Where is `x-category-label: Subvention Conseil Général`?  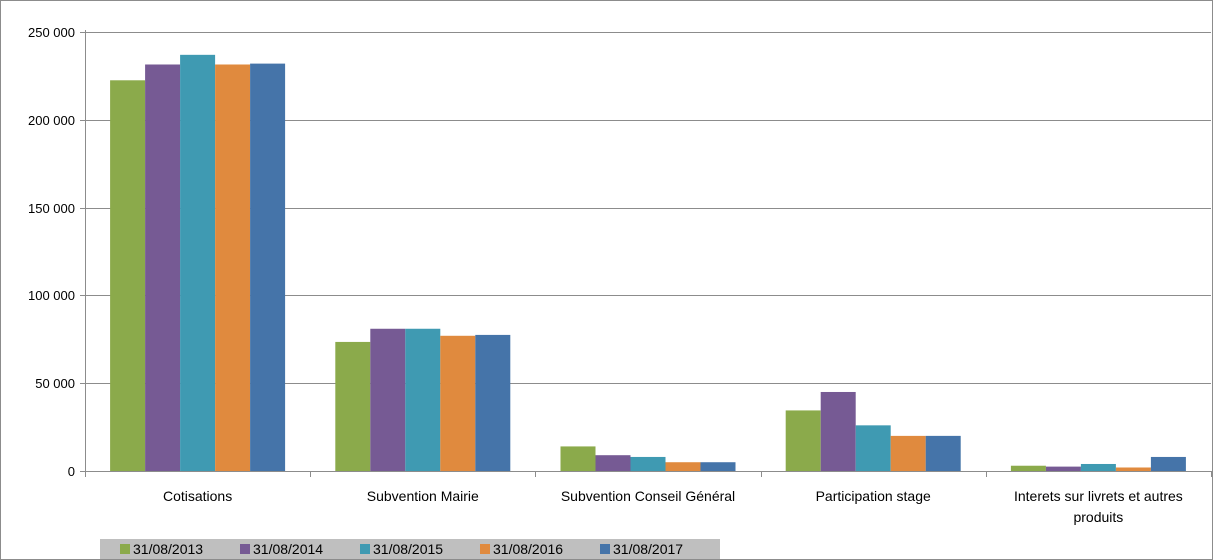 x-category-label: Subvention Conseil Général is located at coordinates (648, 496).